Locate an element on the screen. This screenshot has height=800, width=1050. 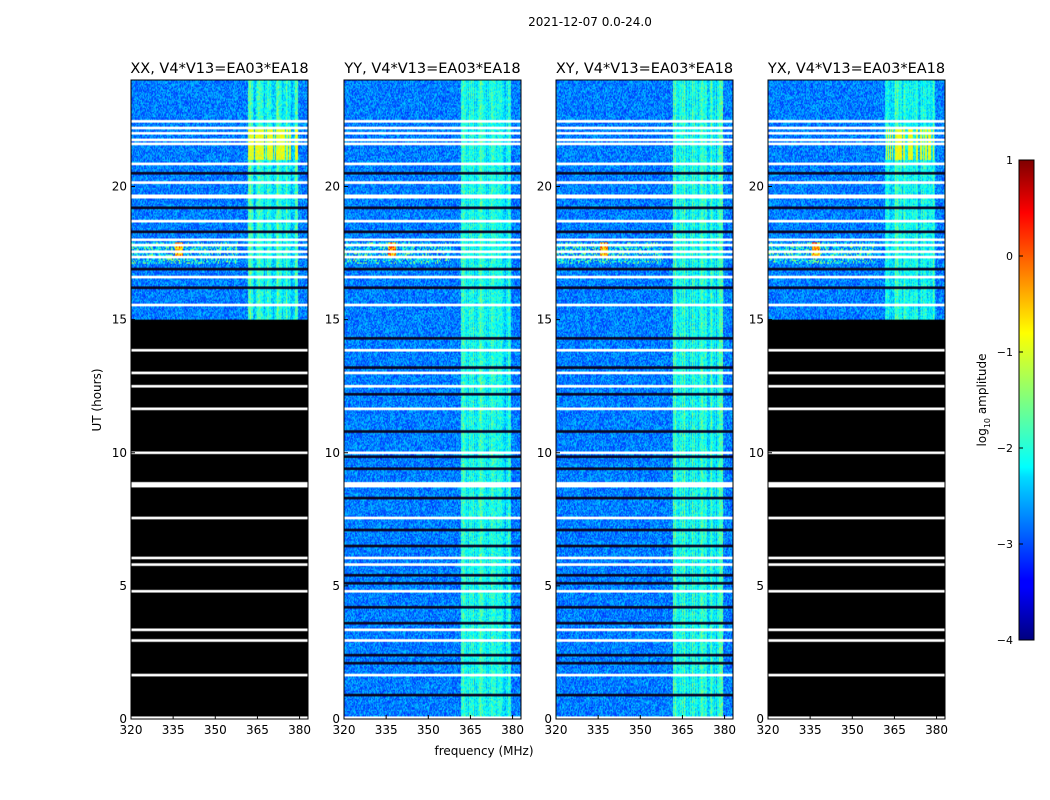
panel-yy-ytick-label: 10 is located at coordinates (332, 453).